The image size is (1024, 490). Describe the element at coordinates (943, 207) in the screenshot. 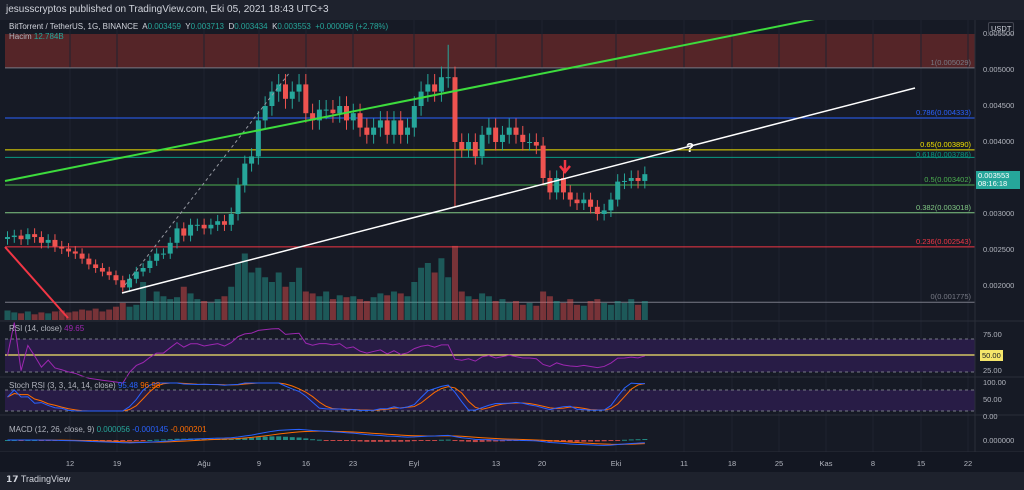

I see `fib-label: 0.382(0.003018)` at that location.